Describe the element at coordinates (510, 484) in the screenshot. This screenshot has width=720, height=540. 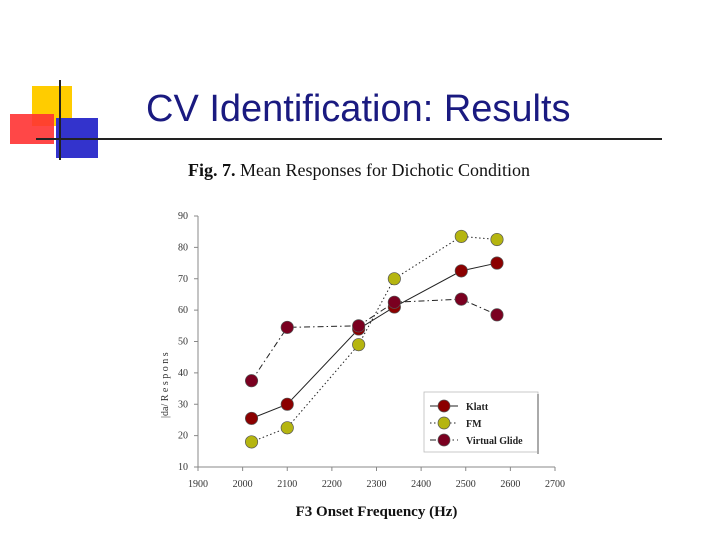
I see `x-tick-label: 2600` at that location.